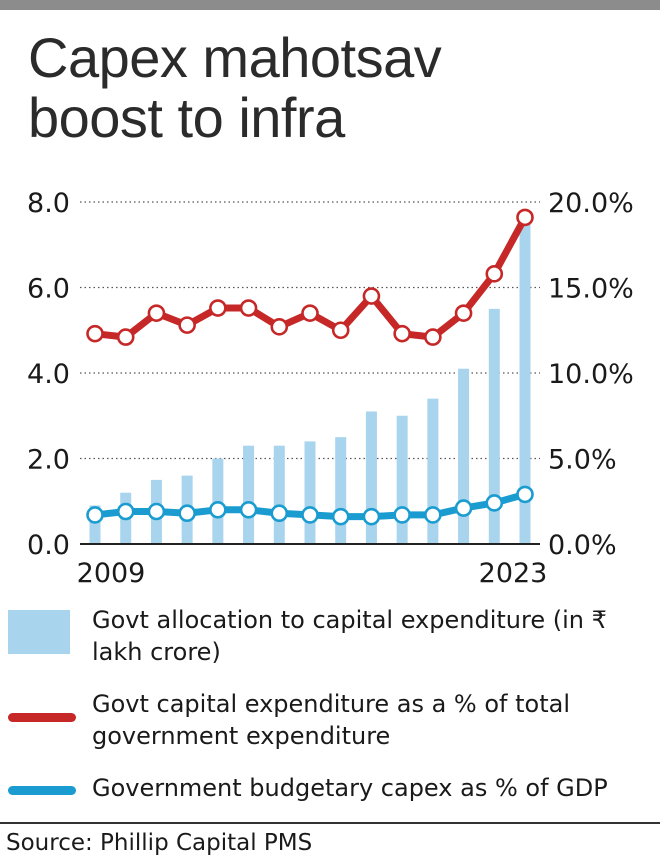 Image resolution: width=660 pixels, height=864 pixels. What do you see at coordinates (159, 843) in the screenshot?
I see `source-note: Source: Phillip Capital PMS` at bounding box center [159, 843].